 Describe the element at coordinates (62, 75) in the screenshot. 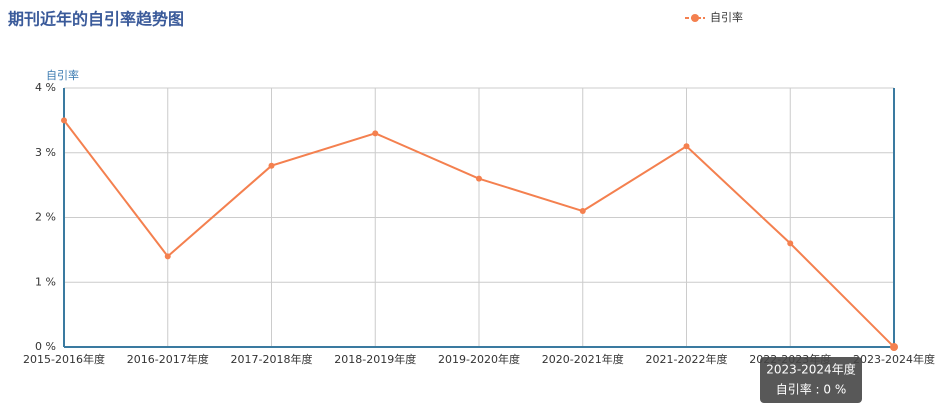

I see `y-axis-label: 自引率` at that location.